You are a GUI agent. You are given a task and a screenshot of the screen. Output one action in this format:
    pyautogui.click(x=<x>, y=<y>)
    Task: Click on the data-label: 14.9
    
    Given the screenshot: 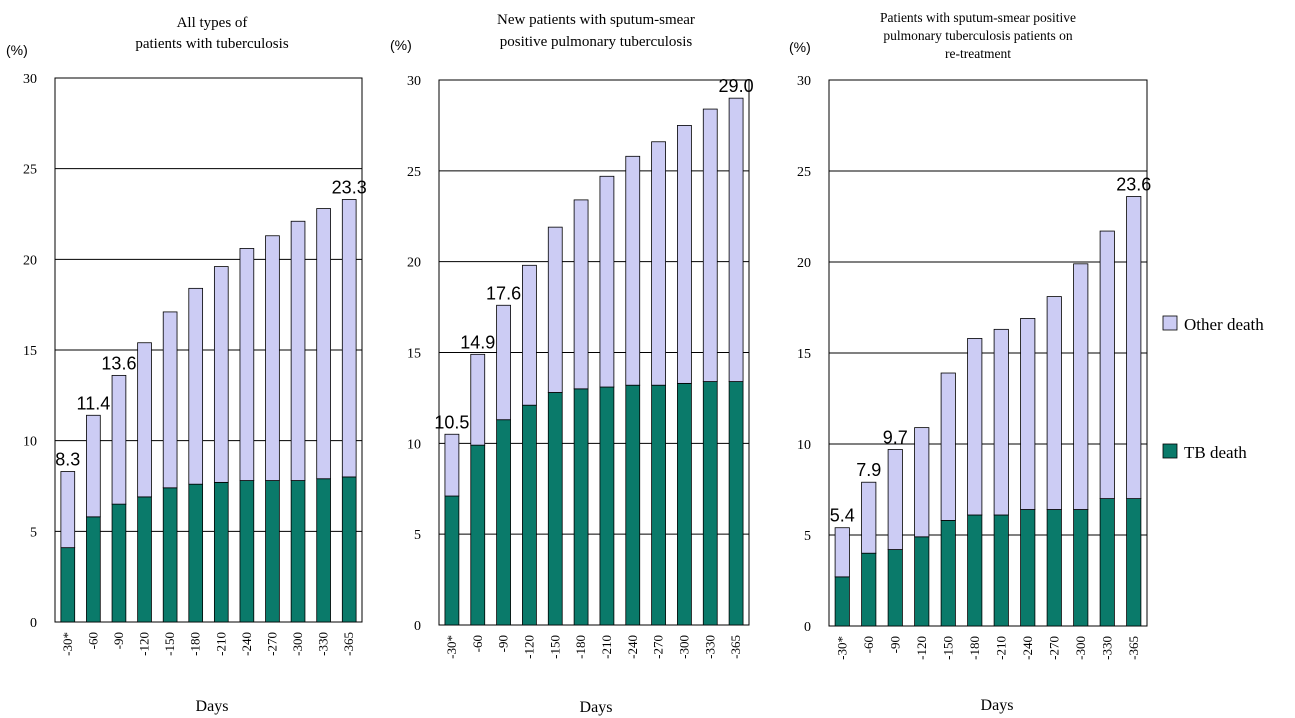 What is the action you would take?
    pyautogui.click(x=477, y=342)
    